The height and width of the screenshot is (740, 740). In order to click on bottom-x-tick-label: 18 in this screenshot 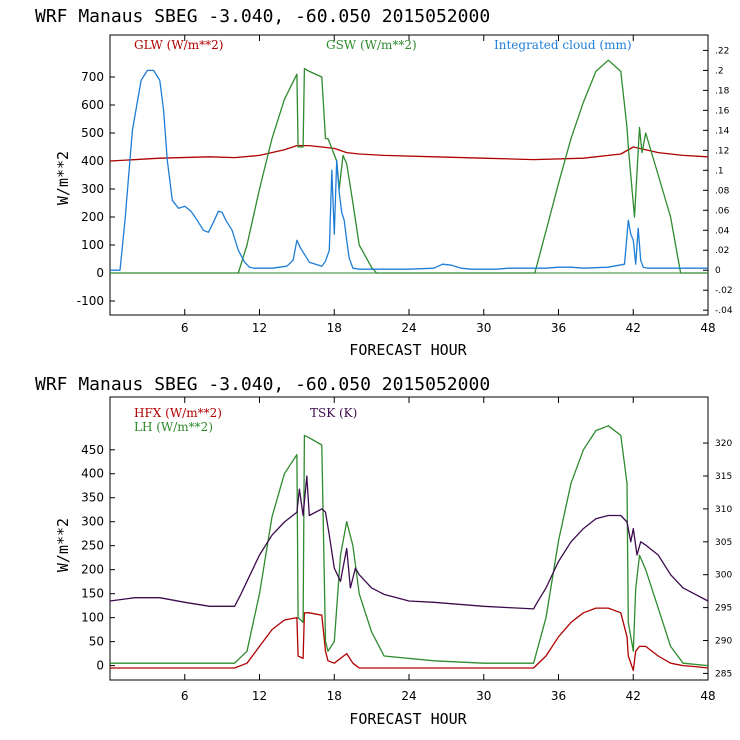, I will do `click(334, 696)`.